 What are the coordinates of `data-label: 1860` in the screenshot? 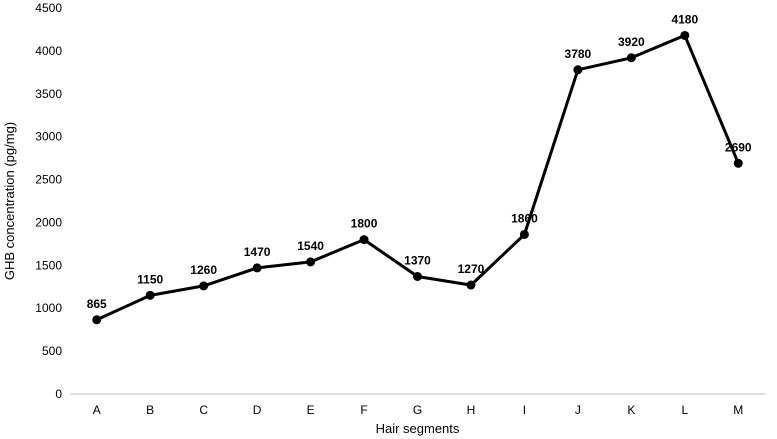 It's located at (524, 218).